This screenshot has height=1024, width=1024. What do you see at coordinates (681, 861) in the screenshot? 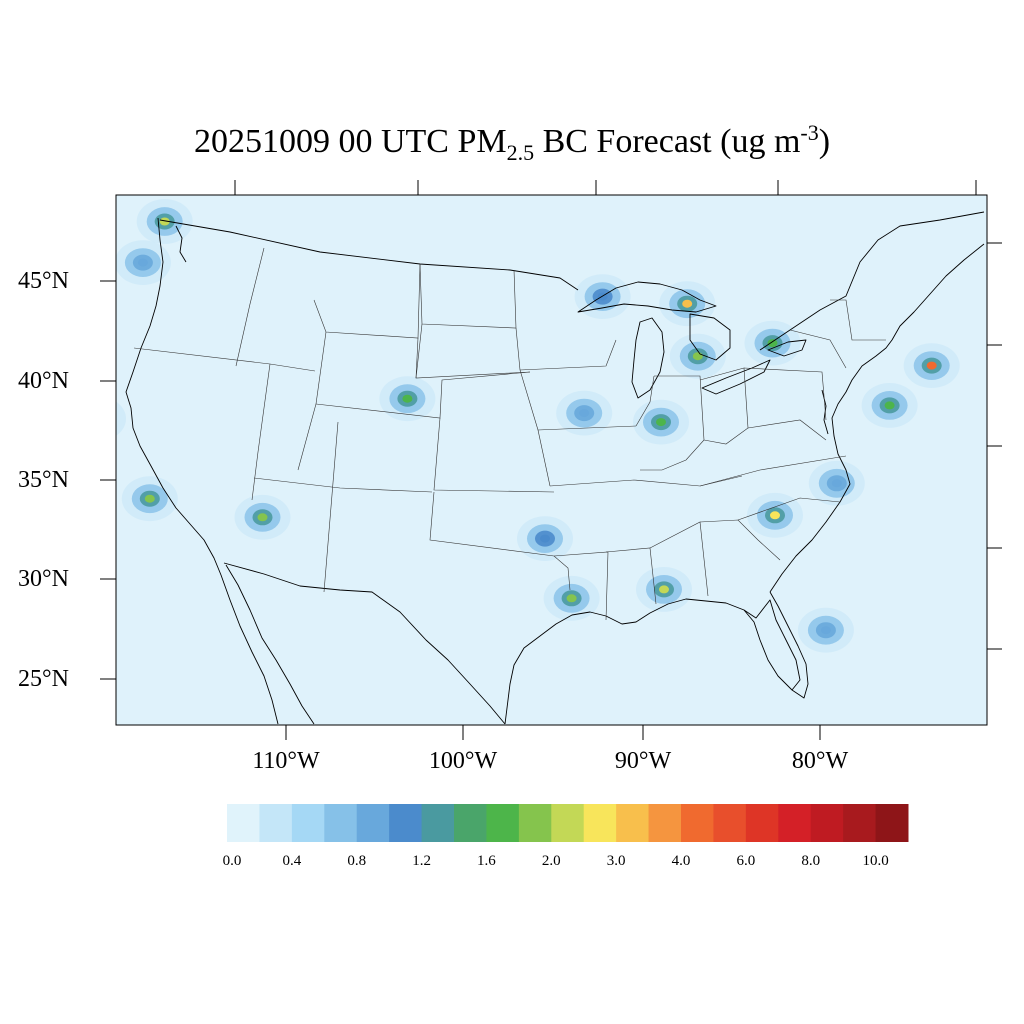
I see `colorbar-label: 4.0` at bounding box center [681, 861].